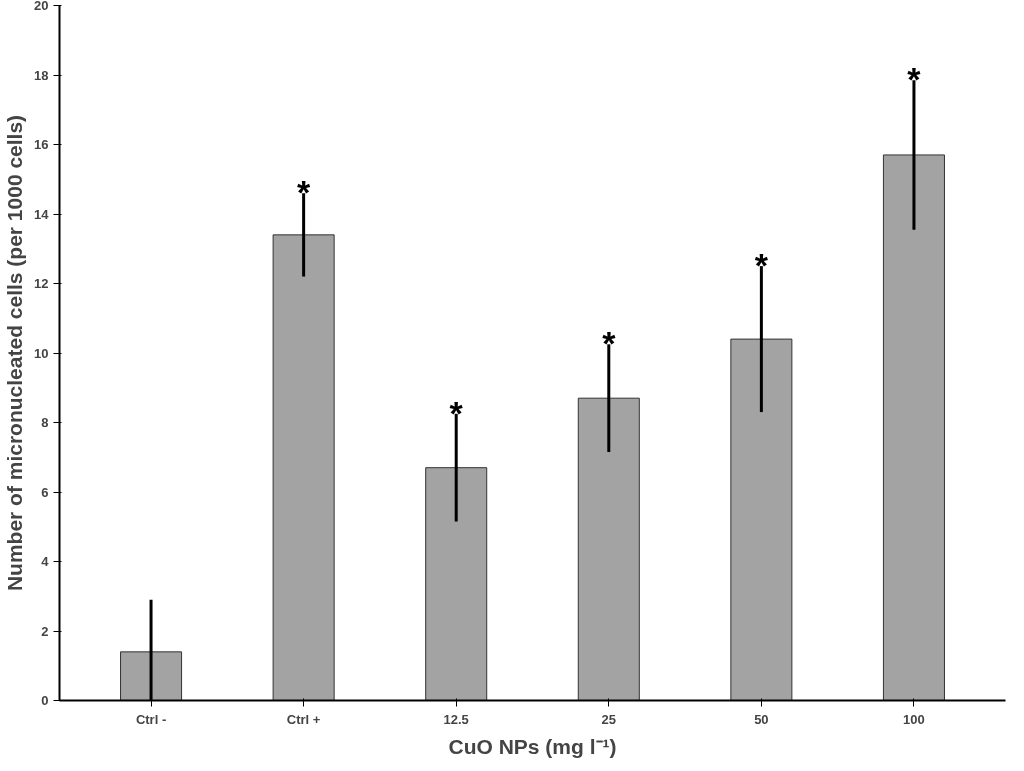 The image size is (1024, 771). I want to click on y-tick-label: 12, so click(41, 283).